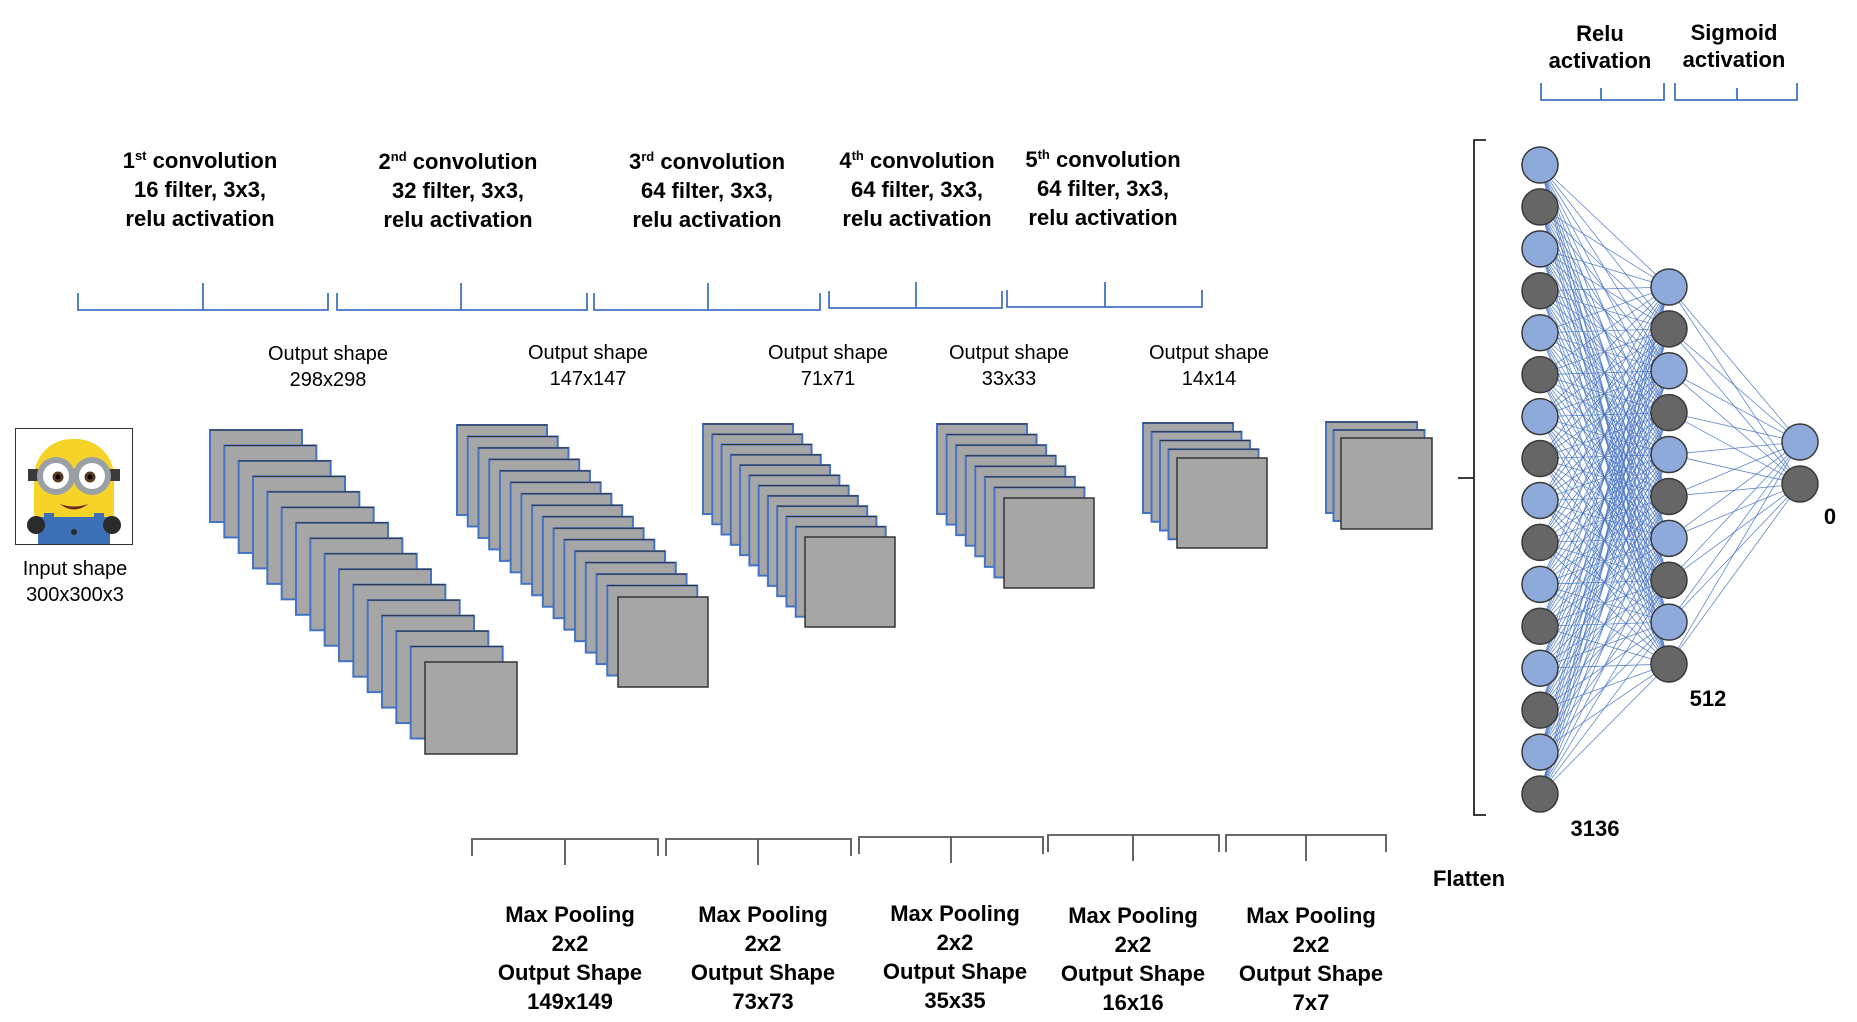  Describe the element at coordinates (140, 155) in the screenshot. I see `conv1-ordinal-suffix: st` at that location.